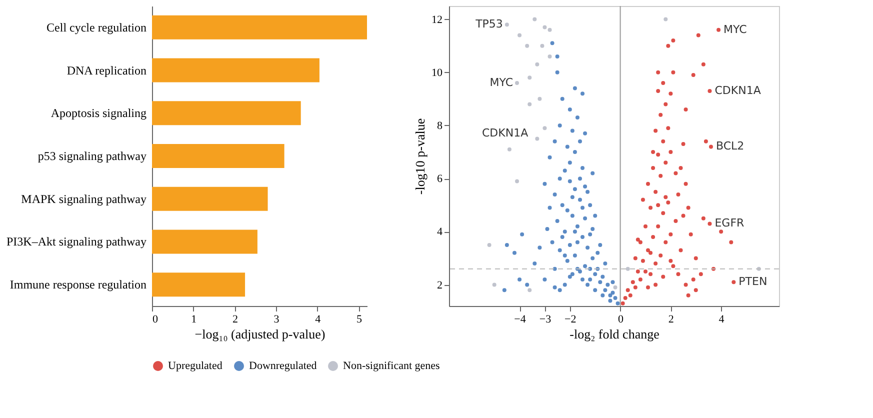 The width and height of the screenshot is (873, 418). I want to click on x-axis-title: -log₂ fold change, so click(615, 334).